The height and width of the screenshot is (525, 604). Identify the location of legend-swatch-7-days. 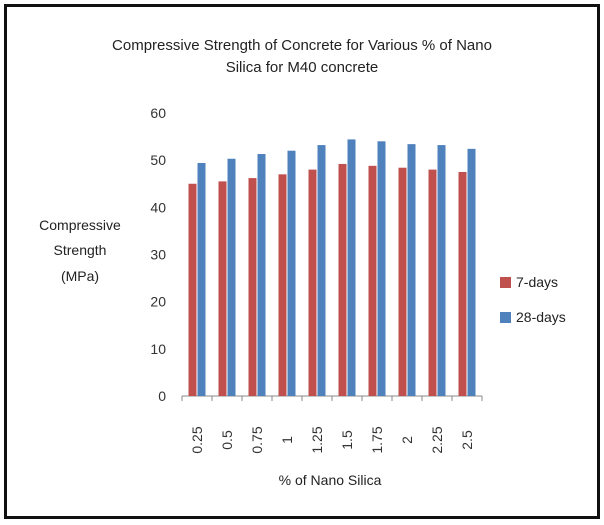
(505, 282).